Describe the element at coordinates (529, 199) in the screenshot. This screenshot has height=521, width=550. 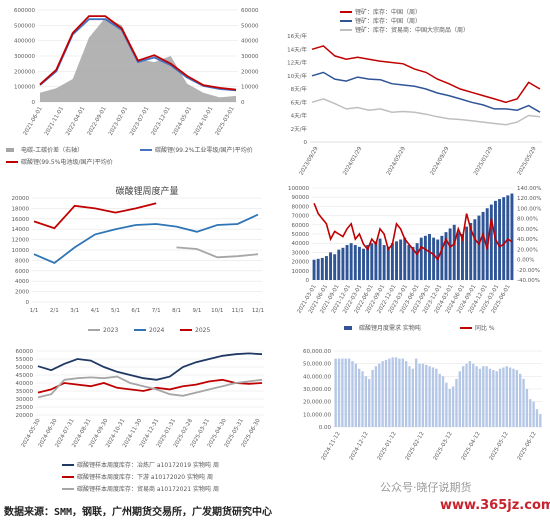
I see `y2-tick-label: 120.00%` at that location.